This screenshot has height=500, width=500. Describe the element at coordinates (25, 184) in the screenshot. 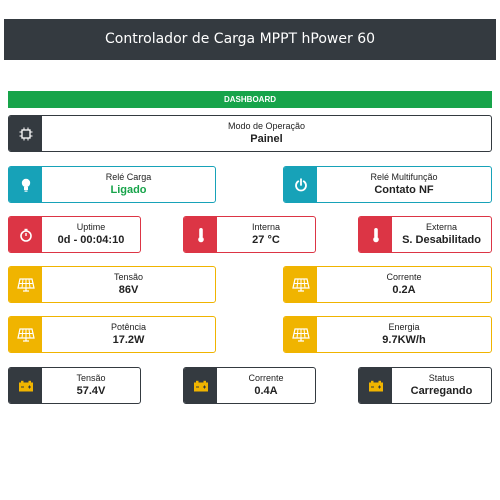

I see `bulb-icon` at that location.